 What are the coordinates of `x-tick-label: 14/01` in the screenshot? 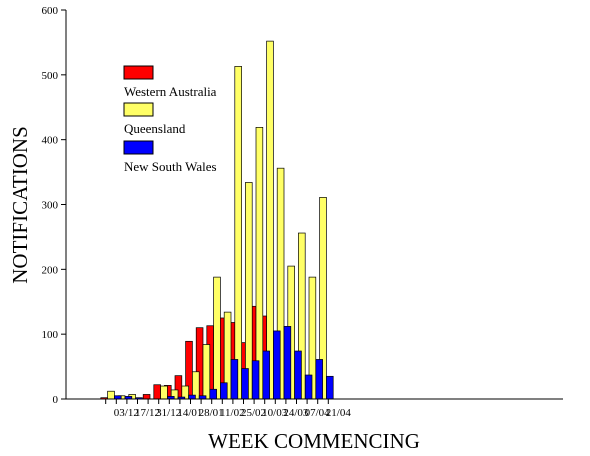 It's located at (189, 413).